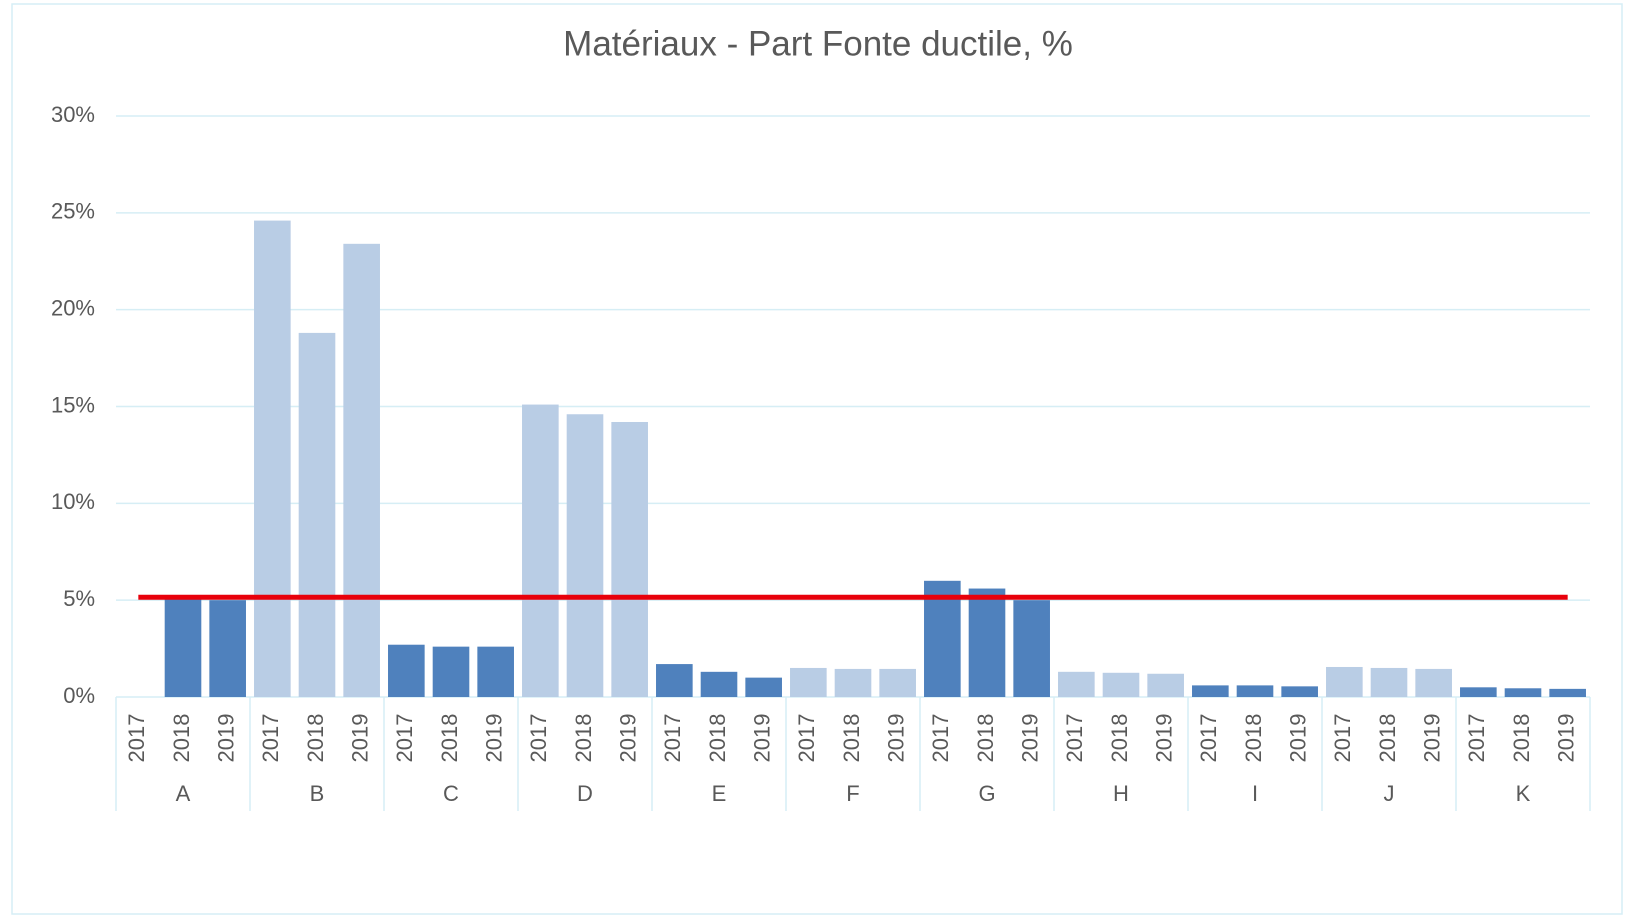  I want to click on group-label: D, so click(585, 793).